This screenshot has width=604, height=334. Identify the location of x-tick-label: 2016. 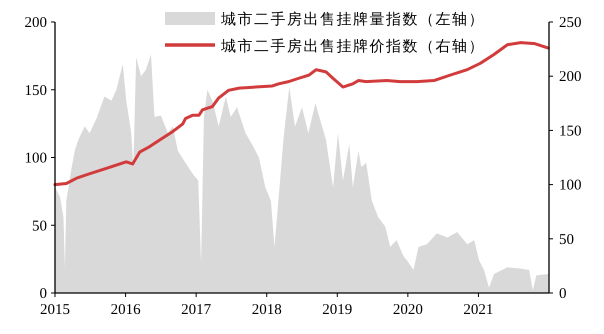
(126, 310).